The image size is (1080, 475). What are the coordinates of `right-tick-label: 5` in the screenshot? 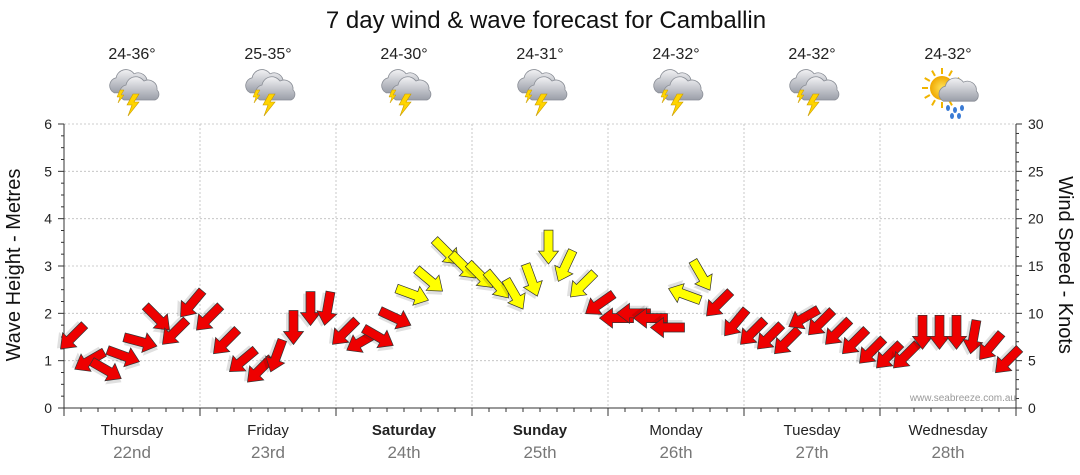 It's located at (1032, 361).